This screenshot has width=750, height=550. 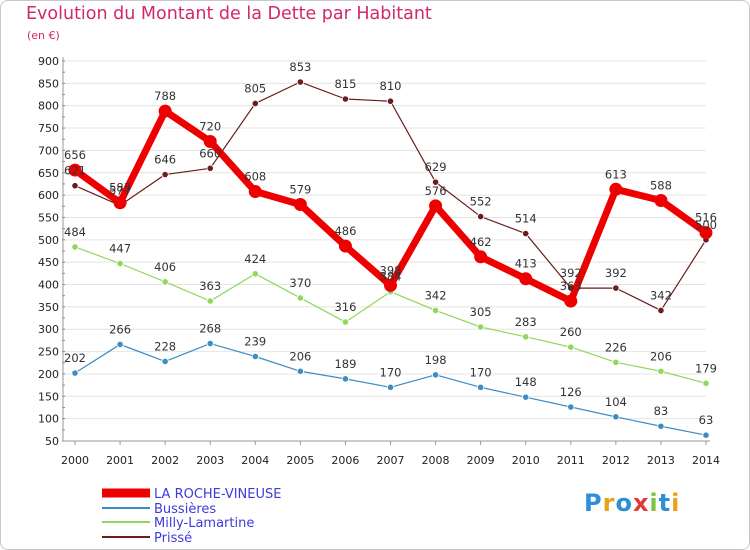 I want to click on legend-label-3: Prissé, so click(x=173, y=538).